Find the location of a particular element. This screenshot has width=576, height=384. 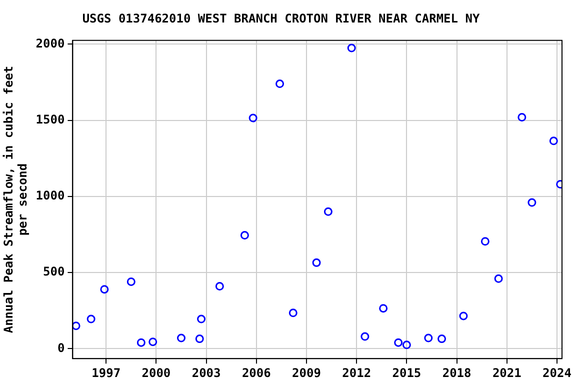

x-tick-label: 2000 is located at coordinates (156, 373).